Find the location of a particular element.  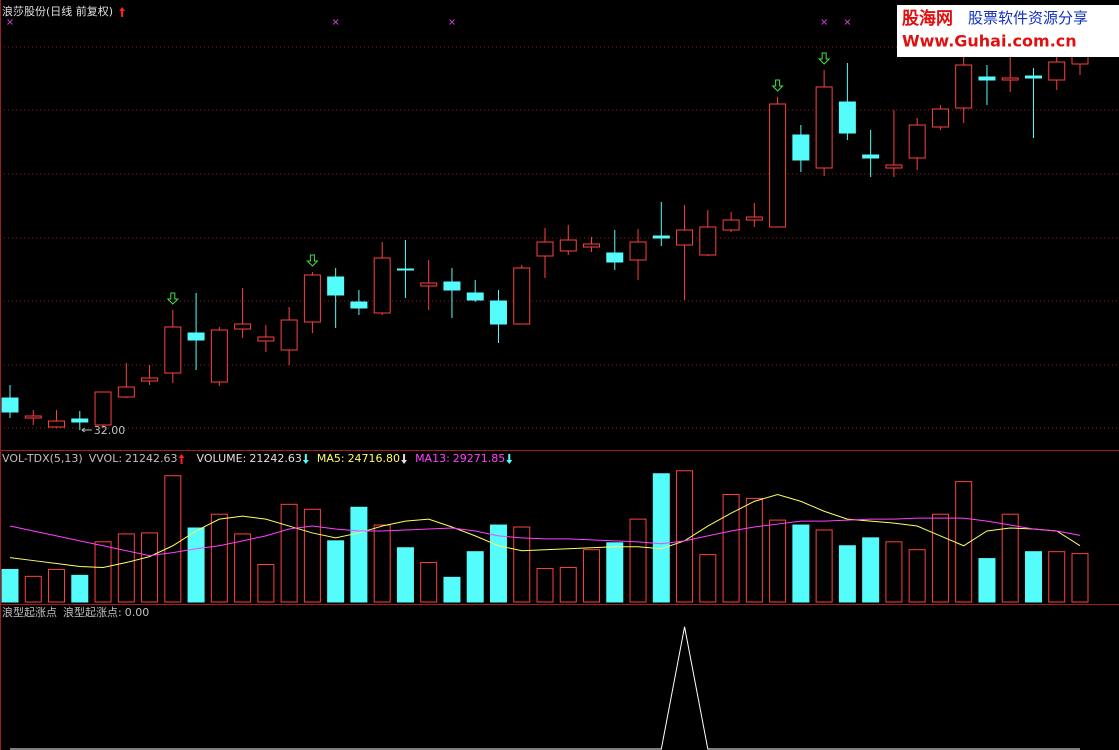

legend-value: 29271.85 is located at coordinates (479, 458).